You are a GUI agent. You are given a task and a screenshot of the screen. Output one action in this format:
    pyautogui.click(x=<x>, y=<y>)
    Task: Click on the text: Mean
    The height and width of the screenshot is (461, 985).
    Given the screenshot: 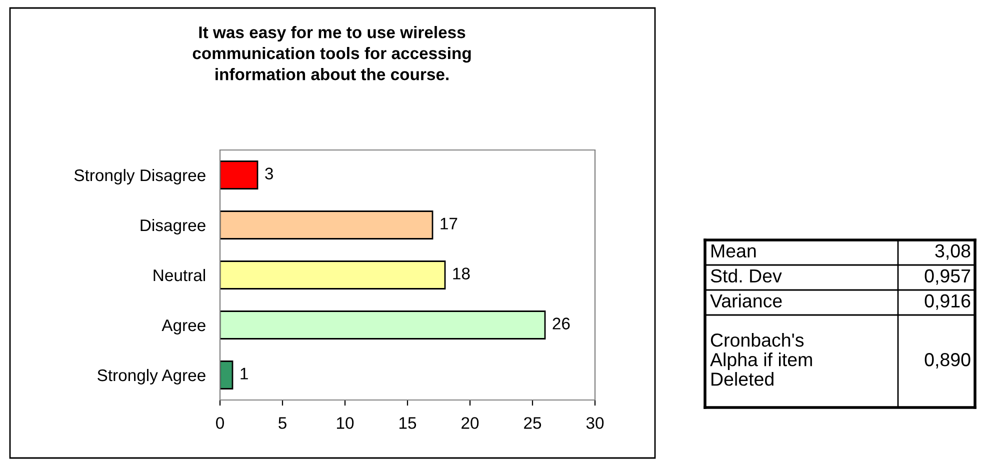 What is the action you would take?
    pyautogui.click(x=734, y=251)
    